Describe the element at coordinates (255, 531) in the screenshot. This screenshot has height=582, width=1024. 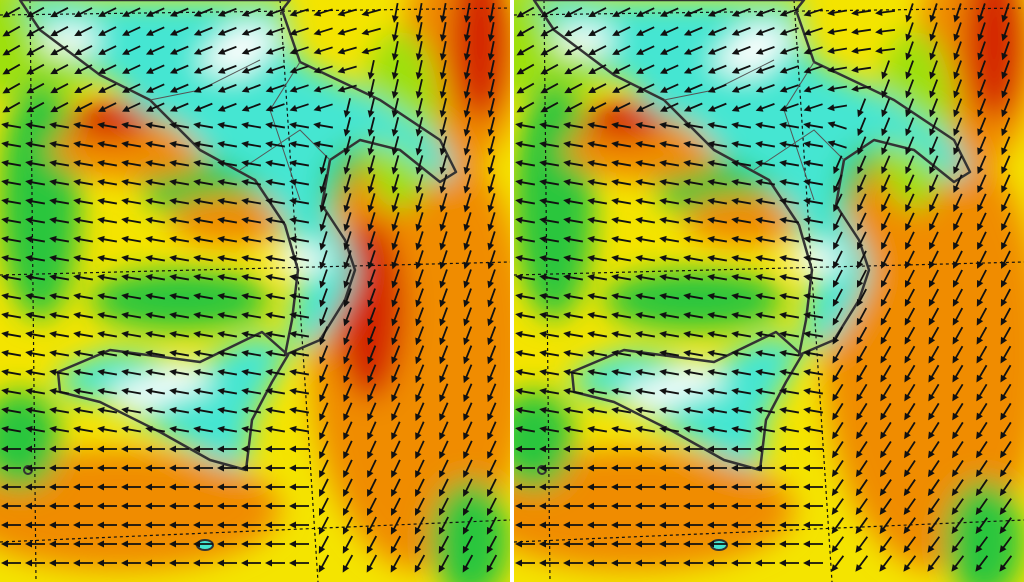
I see `parallel-line` at that location.